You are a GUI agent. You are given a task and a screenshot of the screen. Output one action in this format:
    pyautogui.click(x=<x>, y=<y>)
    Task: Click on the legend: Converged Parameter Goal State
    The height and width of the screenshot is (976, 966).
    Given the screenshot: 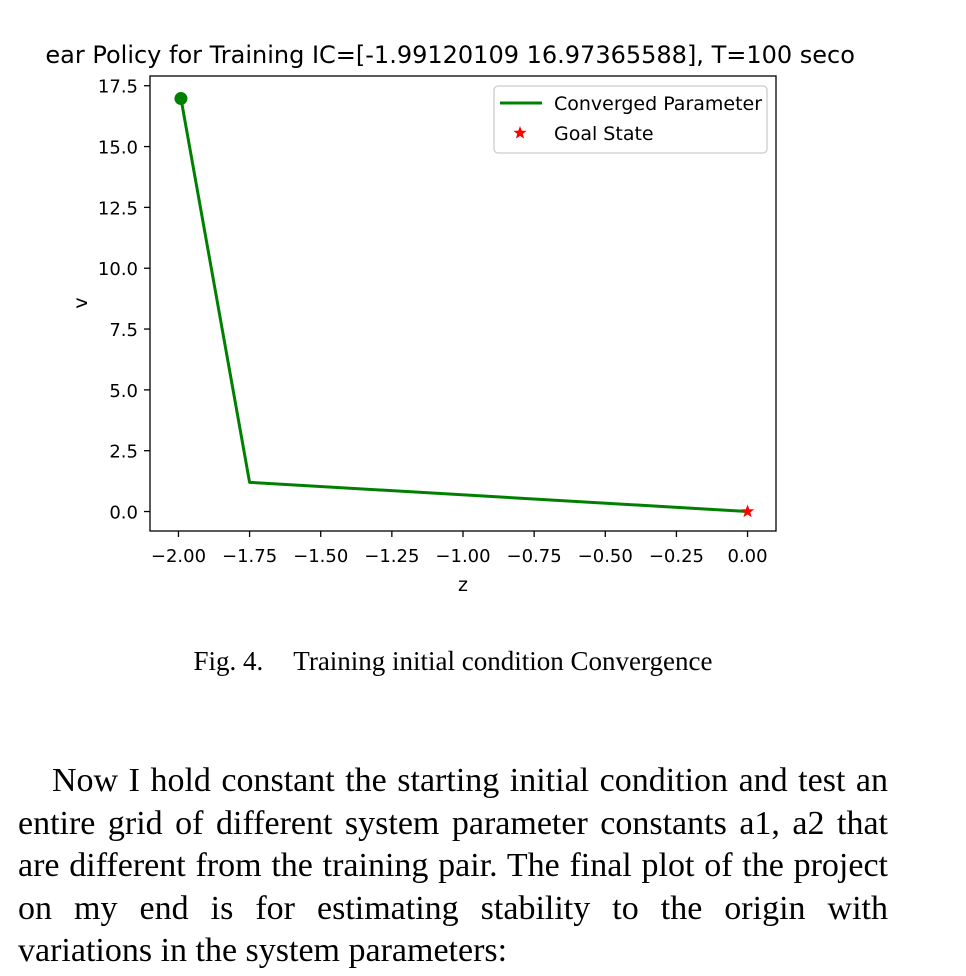 What is the action you would take?
    pyautogui.click(x=630, y=119)
    